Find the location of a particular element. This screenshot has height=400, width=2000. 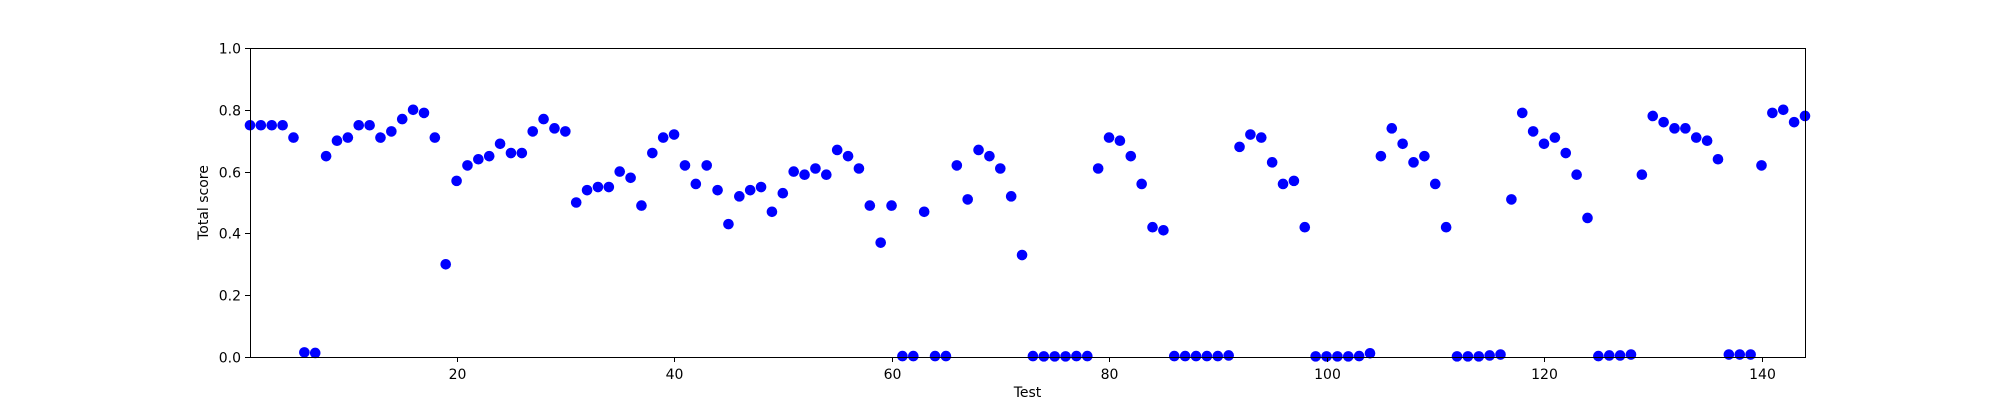

x-tick-label: 140 is located at coordinates (1762, 375).